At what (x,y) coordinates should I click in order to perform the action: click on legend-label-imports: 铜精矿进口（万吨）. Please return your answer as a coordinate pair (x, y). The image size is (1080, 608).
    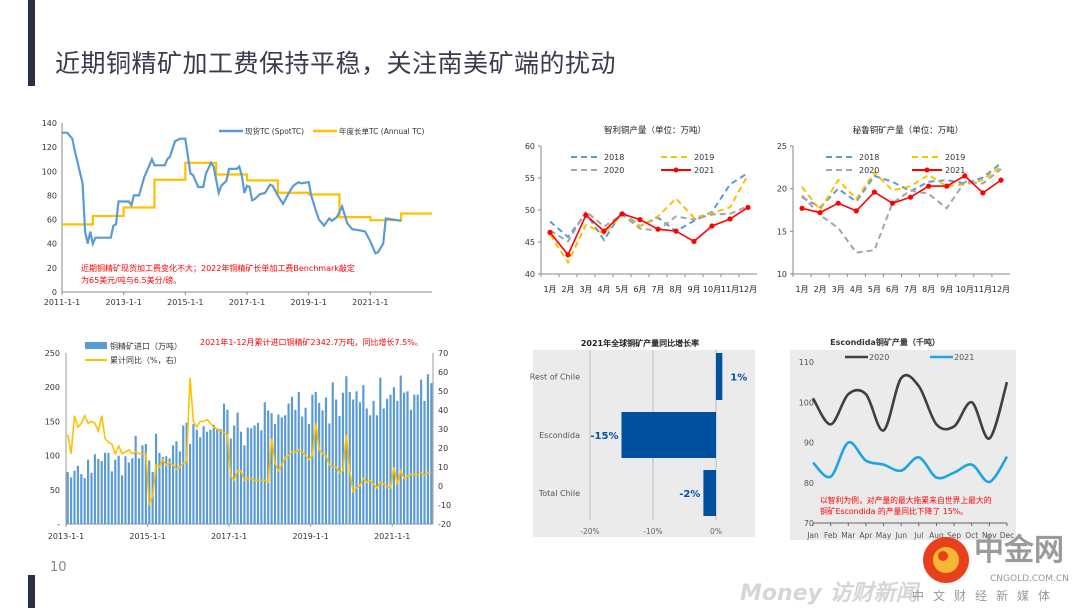
    Looking at the image, I should click on (146, 346).